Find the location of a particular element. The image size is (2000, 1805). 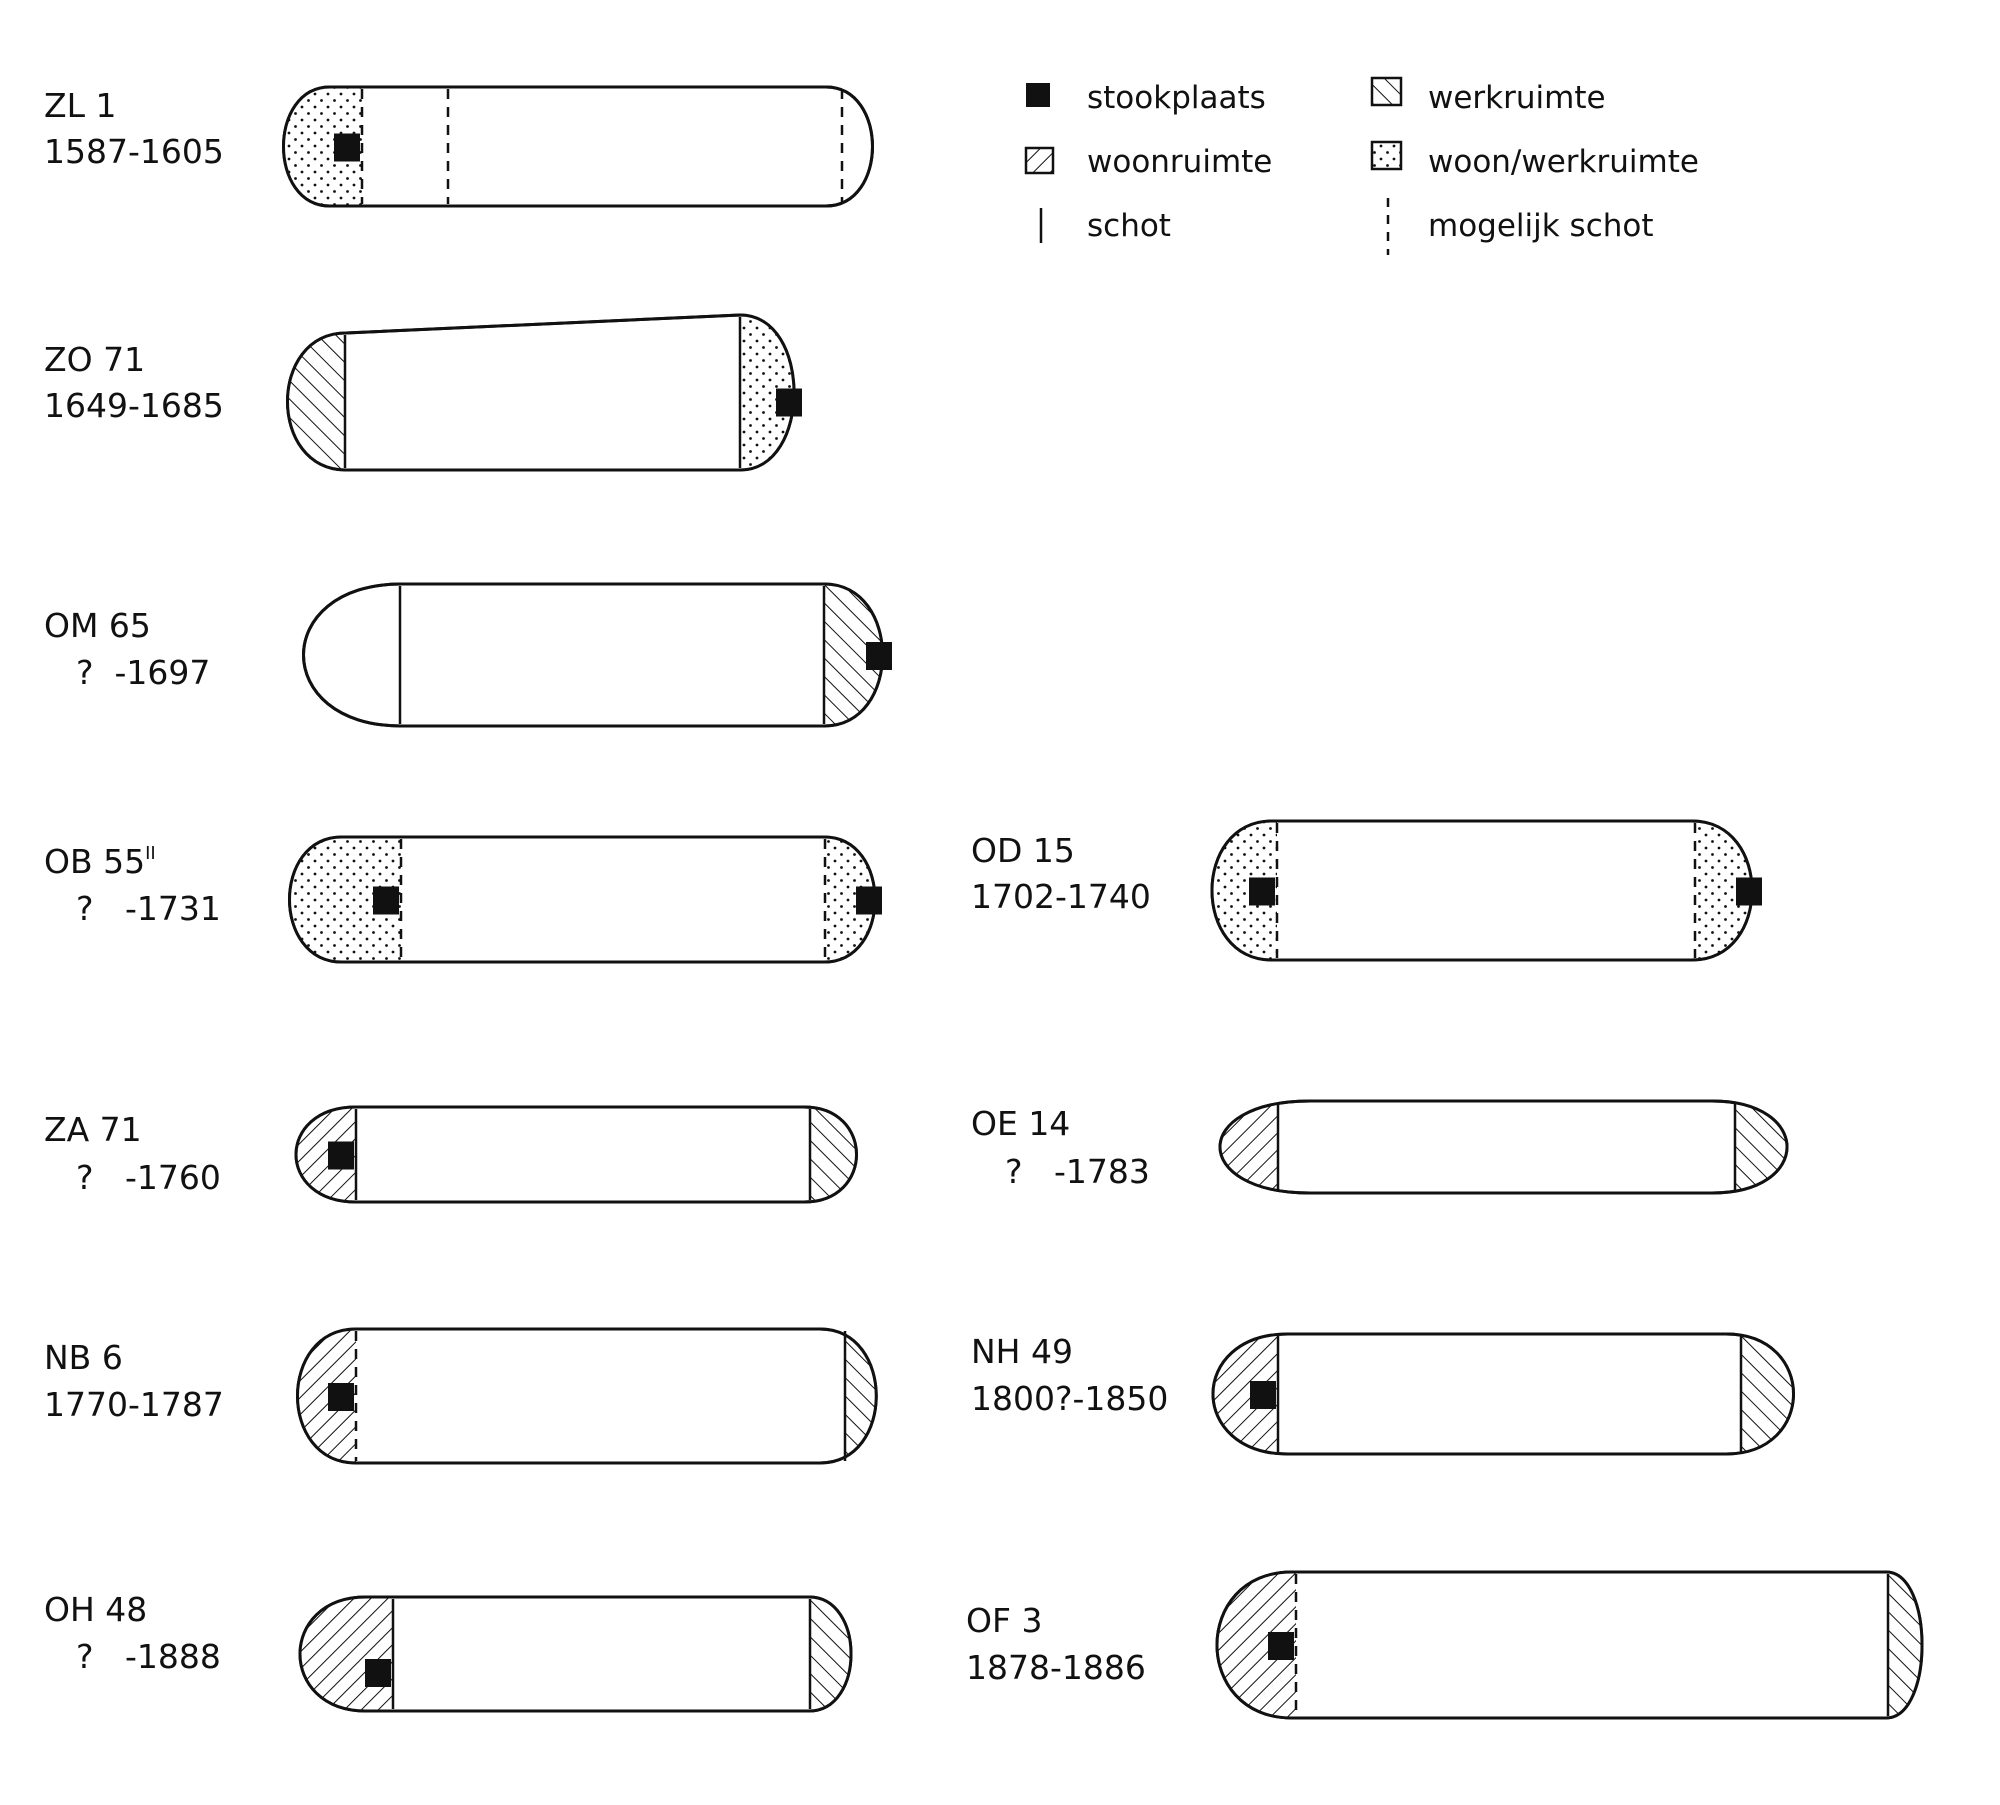

zone-left-werk is located at coordinates (316, 392).